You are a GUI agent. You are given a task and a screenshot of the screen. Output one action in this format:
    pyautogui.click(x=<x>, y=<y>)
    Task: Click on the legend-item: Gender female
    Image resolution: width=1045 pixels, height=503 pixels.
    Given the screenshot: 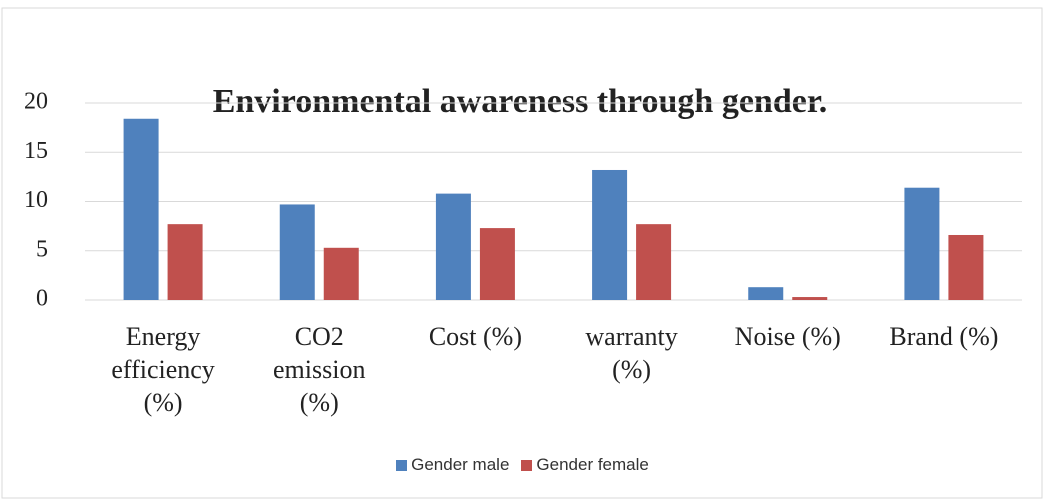 What is the action you would take?
    pyautogui.click(x=585, y=465)
    